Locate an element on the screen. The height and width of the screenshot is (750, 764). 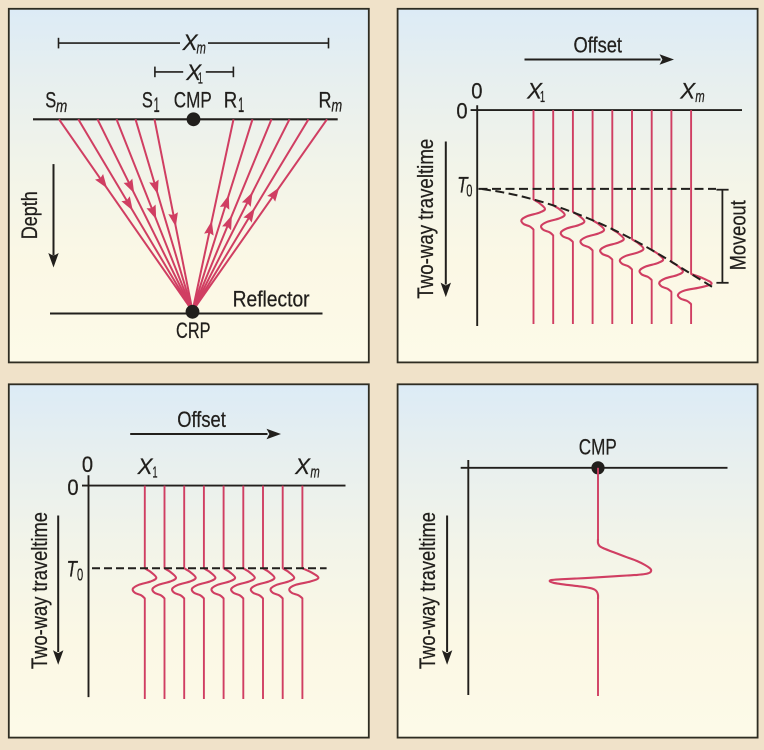
svg-text: Reflector is located at coordinates (271, 299).